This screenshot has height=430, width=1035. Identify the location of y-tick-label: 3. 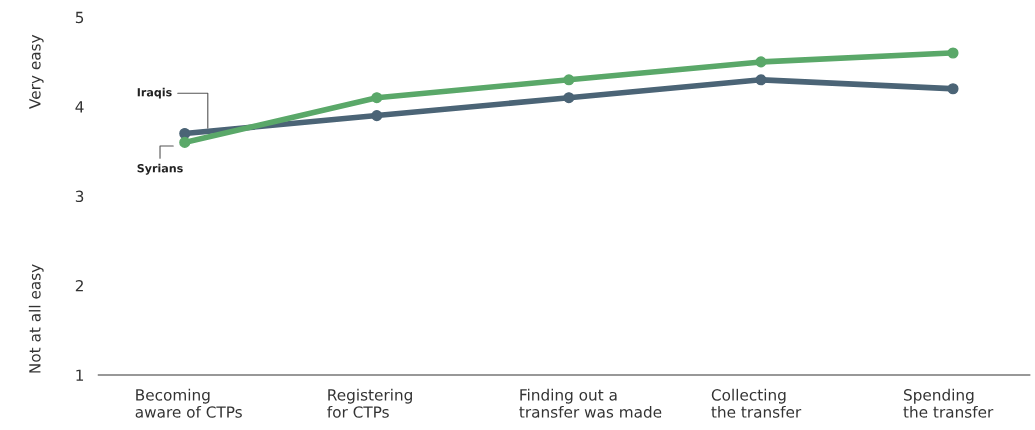
(79, 196).